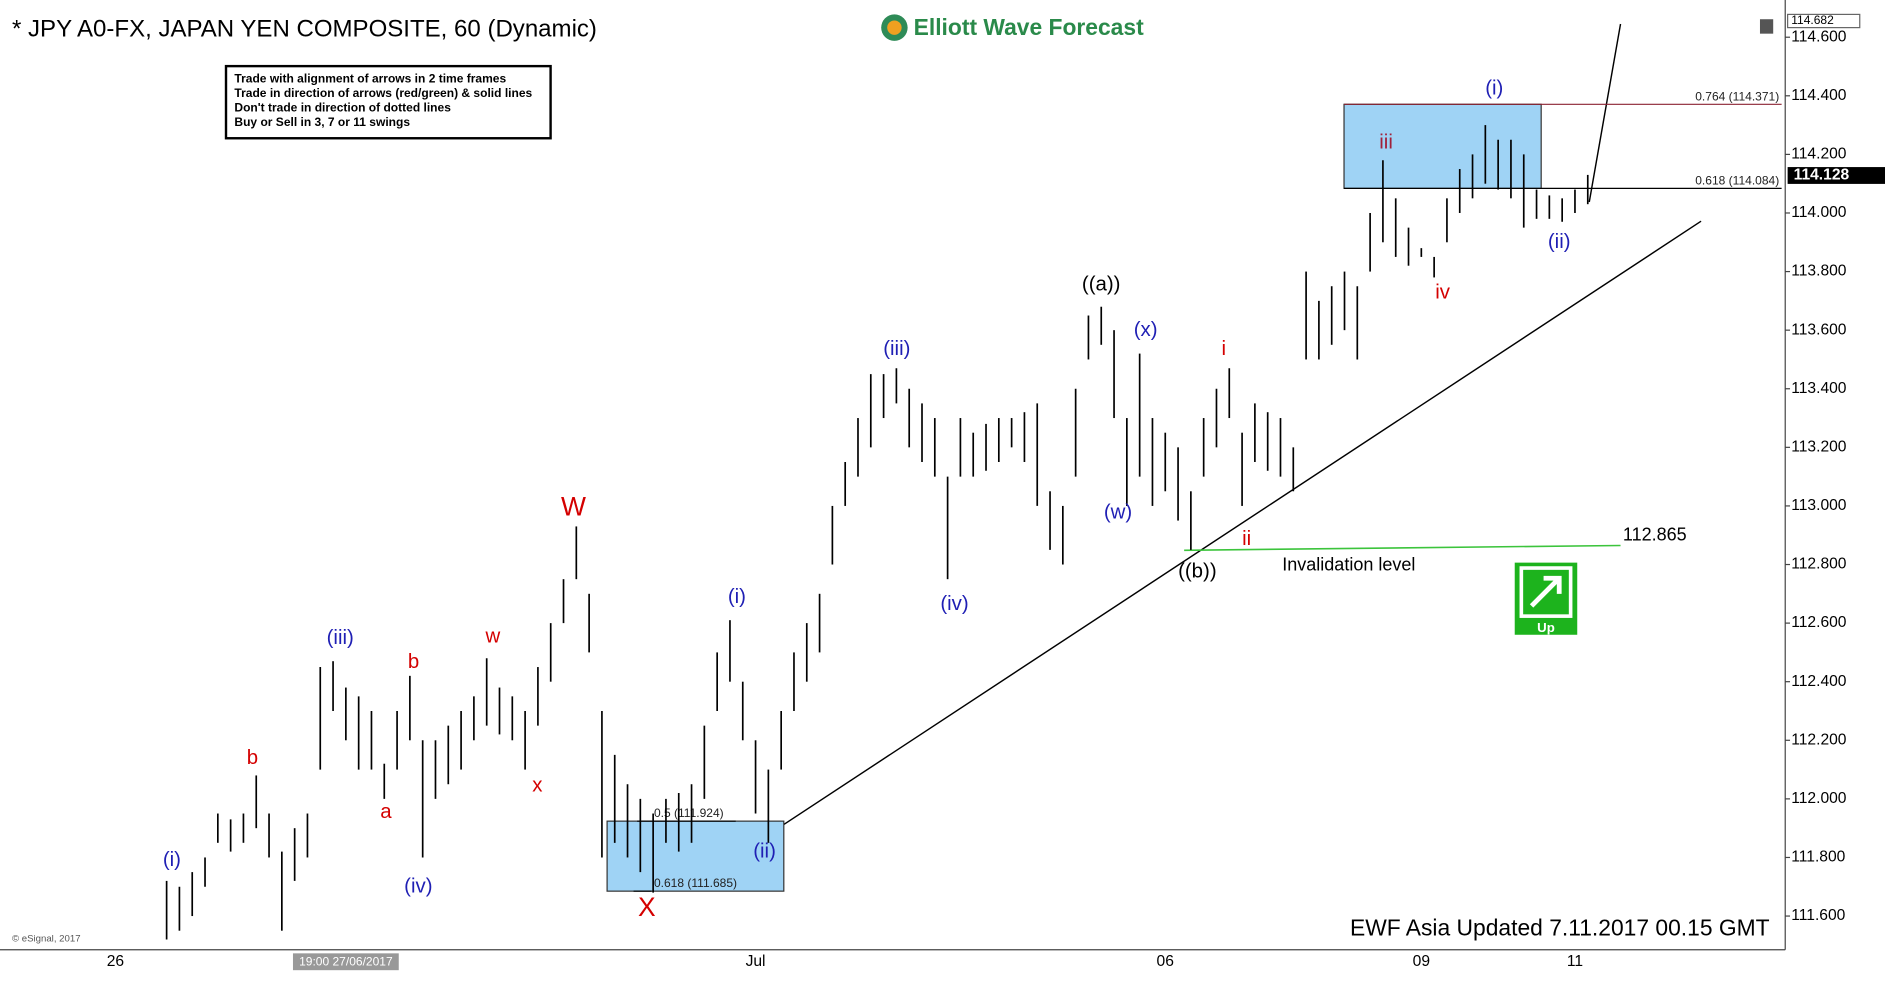 The width and height of the screenshot is (1885, 981). I want to click on y-tick-label: 114.600, so click(1819, 36).